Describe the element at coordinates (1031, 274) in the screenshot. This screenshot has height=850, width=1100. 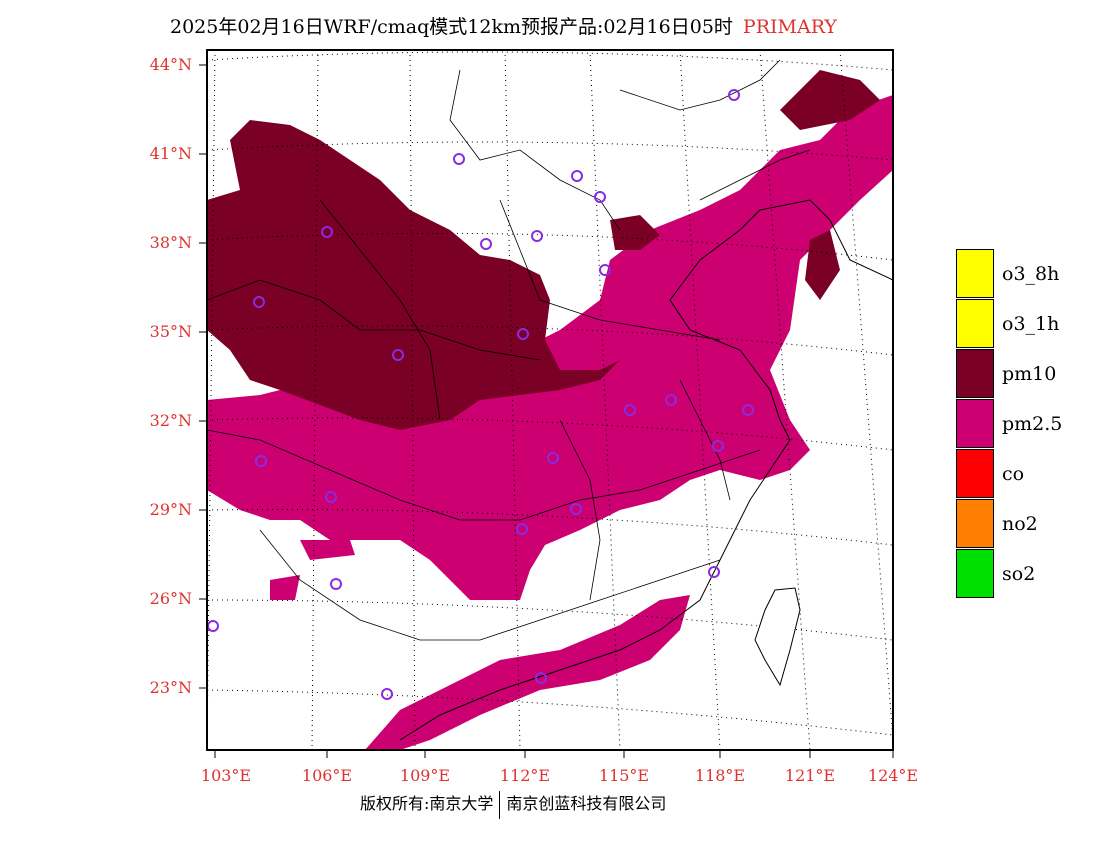
I see `legend-label: o3_8h` at that location.